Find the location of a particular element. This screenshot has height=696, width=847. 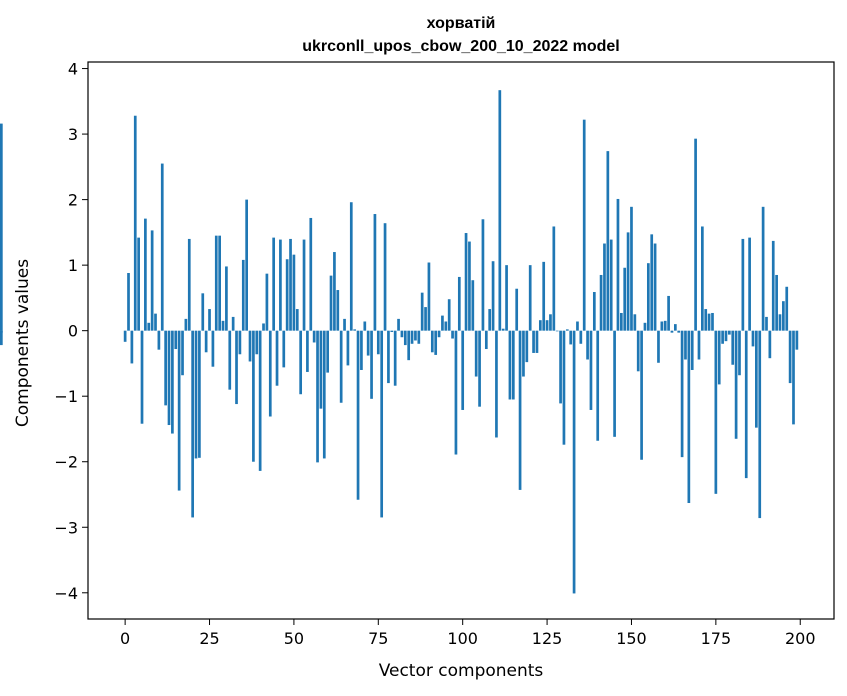

y-tick-label: −2 is located at coordinates (66, 462).